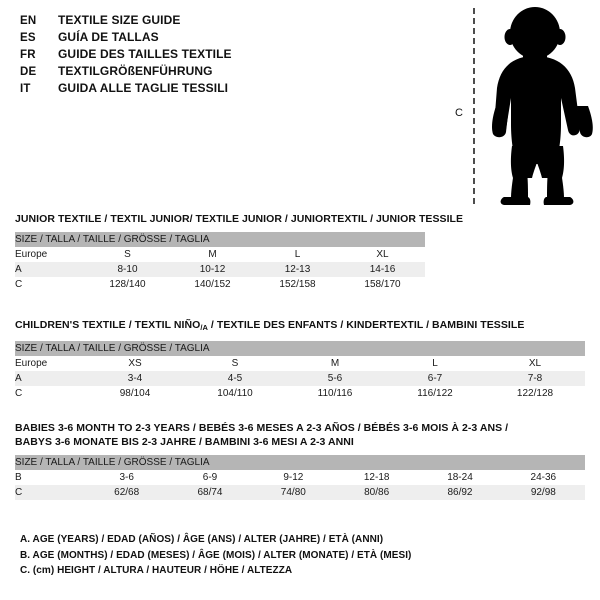  What do you see at coordinates (204, 327) in the screenshot?
I see `section-title-children-sub: /A` at bounding box center [204, 327].